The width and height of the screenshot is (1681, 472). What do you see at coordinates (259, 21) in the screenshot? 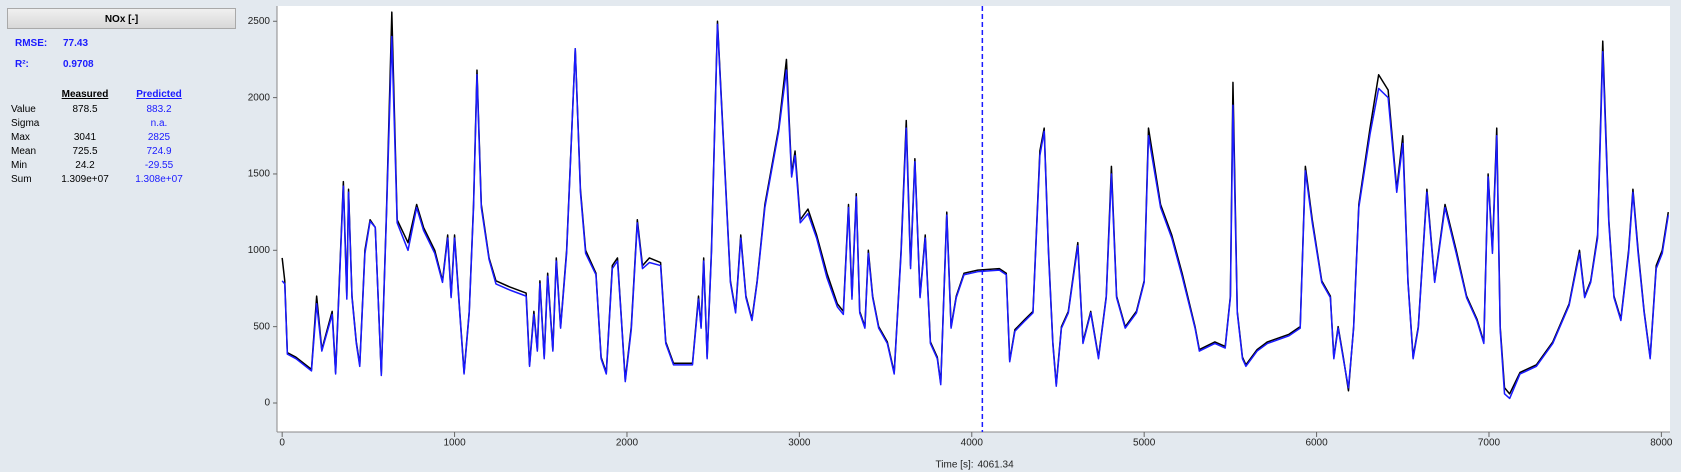
I see `y-tick-label: 2500` at bounding box center [259, 21].